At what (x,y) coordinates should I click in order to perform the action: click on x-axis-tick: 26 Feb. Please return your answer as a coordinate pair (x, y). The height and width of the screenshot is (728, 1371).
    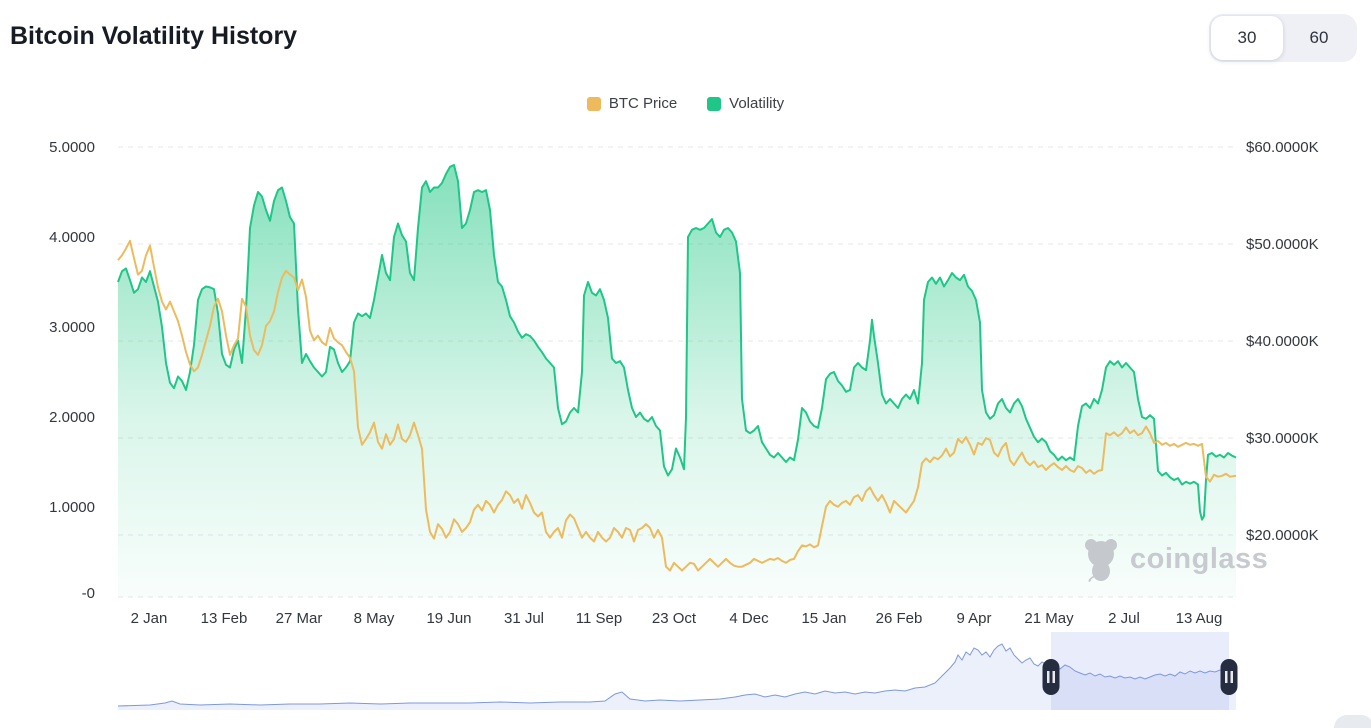
    Looking at the image, I should click on (899, 618).